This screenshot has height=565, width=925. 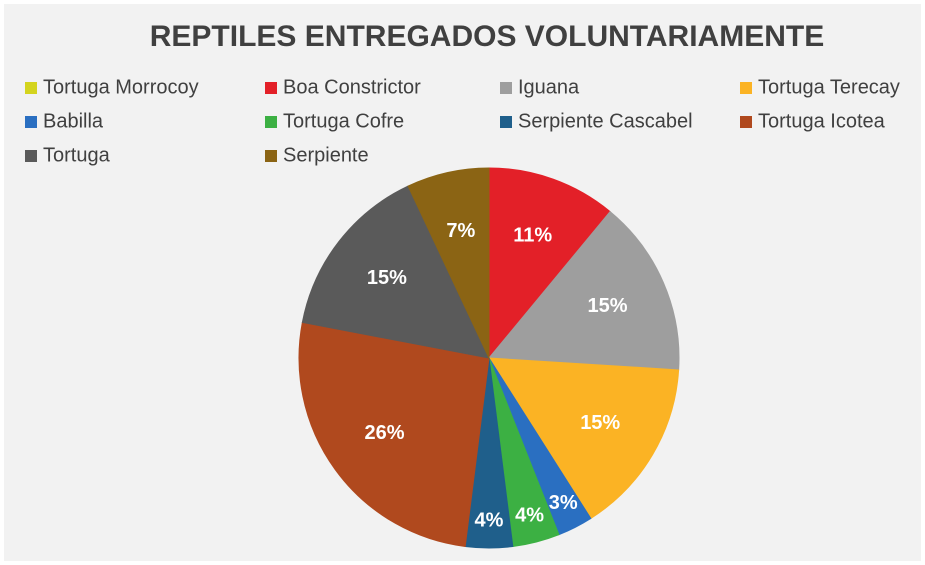 What do you see at coordinates (487, 36) in the screenshot?
I see `chart-title: REPTILES ENTREGADOS VOLUNTARIAMENTE` at bounding box center [487, 36].